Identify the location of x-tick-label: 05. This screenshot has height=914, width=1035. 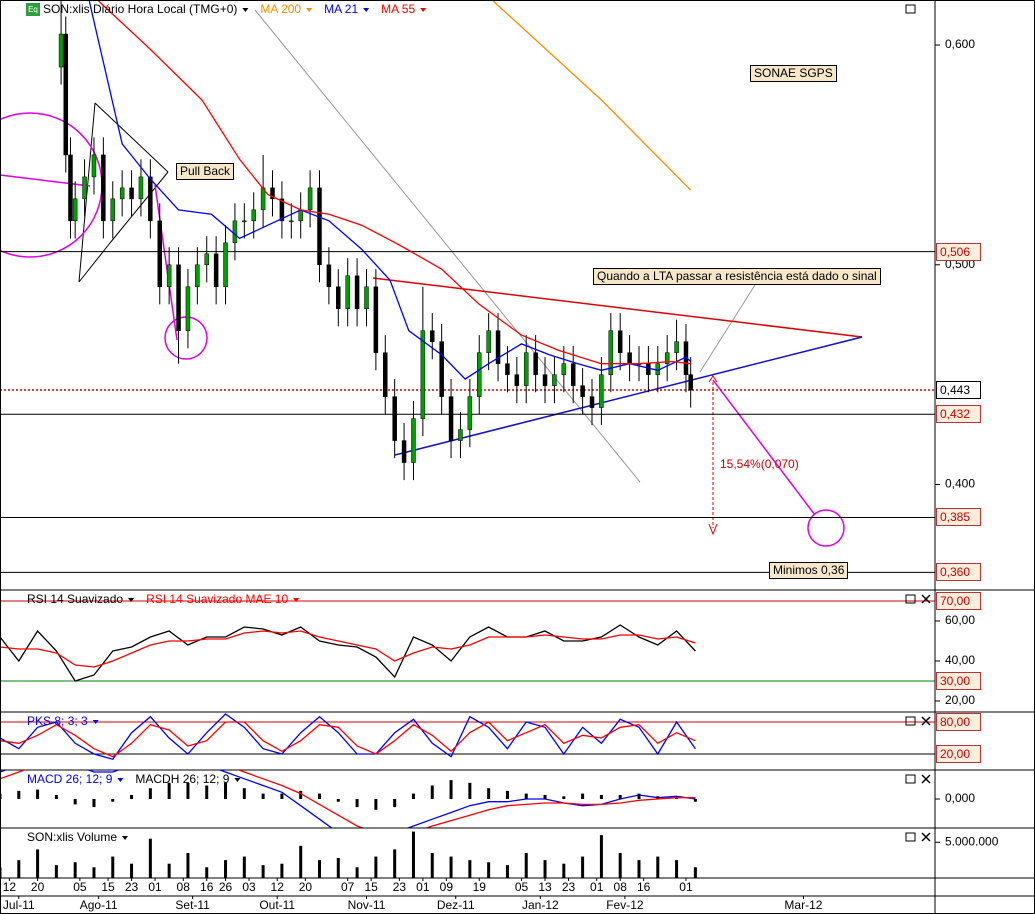
(80, 887).